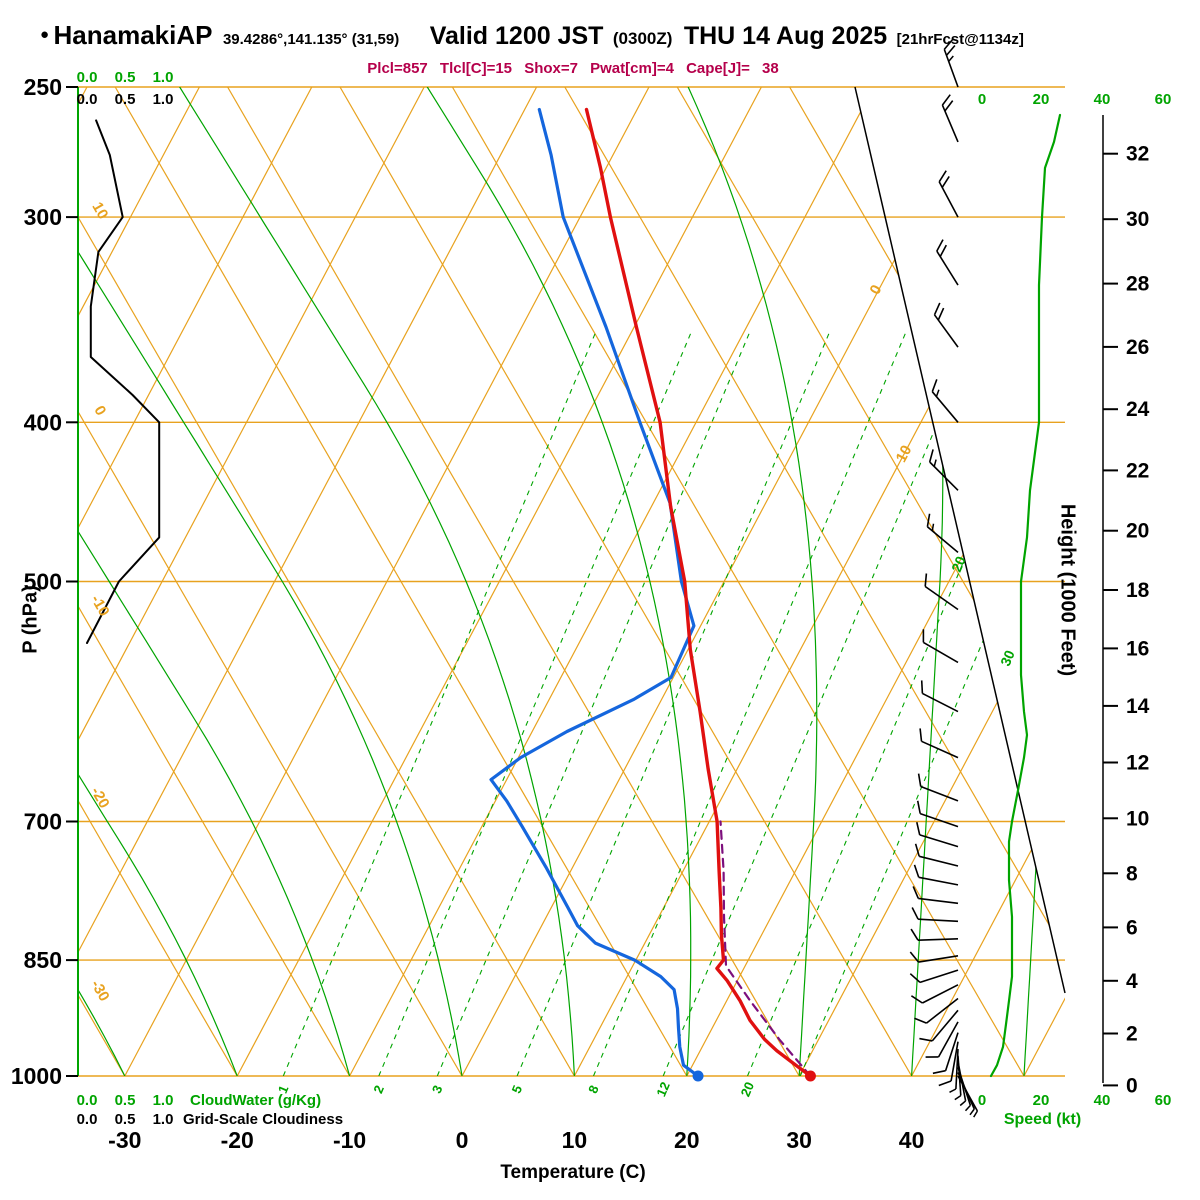 The width and height of the screenshot is (1200, 1200). I want to click on cloudwater-axis-label: CloudWater (g/Kg), so click(256, 1100).